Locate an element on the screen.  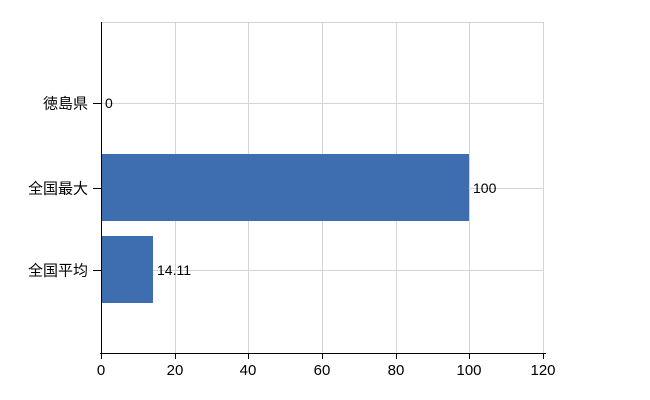
x-tick-label: 40 is located at coordinates (248, 370).